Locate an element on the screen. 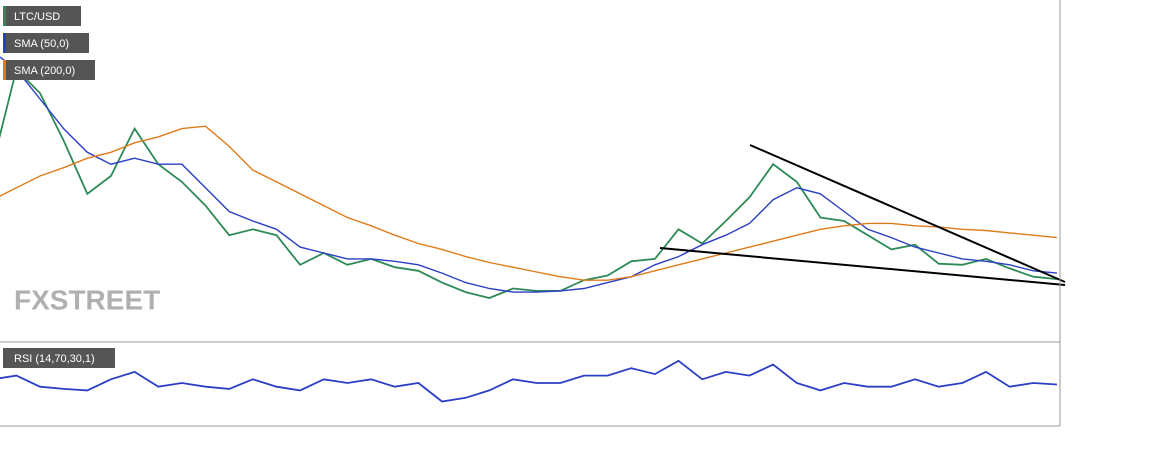 Image resolution: width=1153 pixels, height=453 pixels. watermark: FXSTREET is located at coordinates (87, 299).